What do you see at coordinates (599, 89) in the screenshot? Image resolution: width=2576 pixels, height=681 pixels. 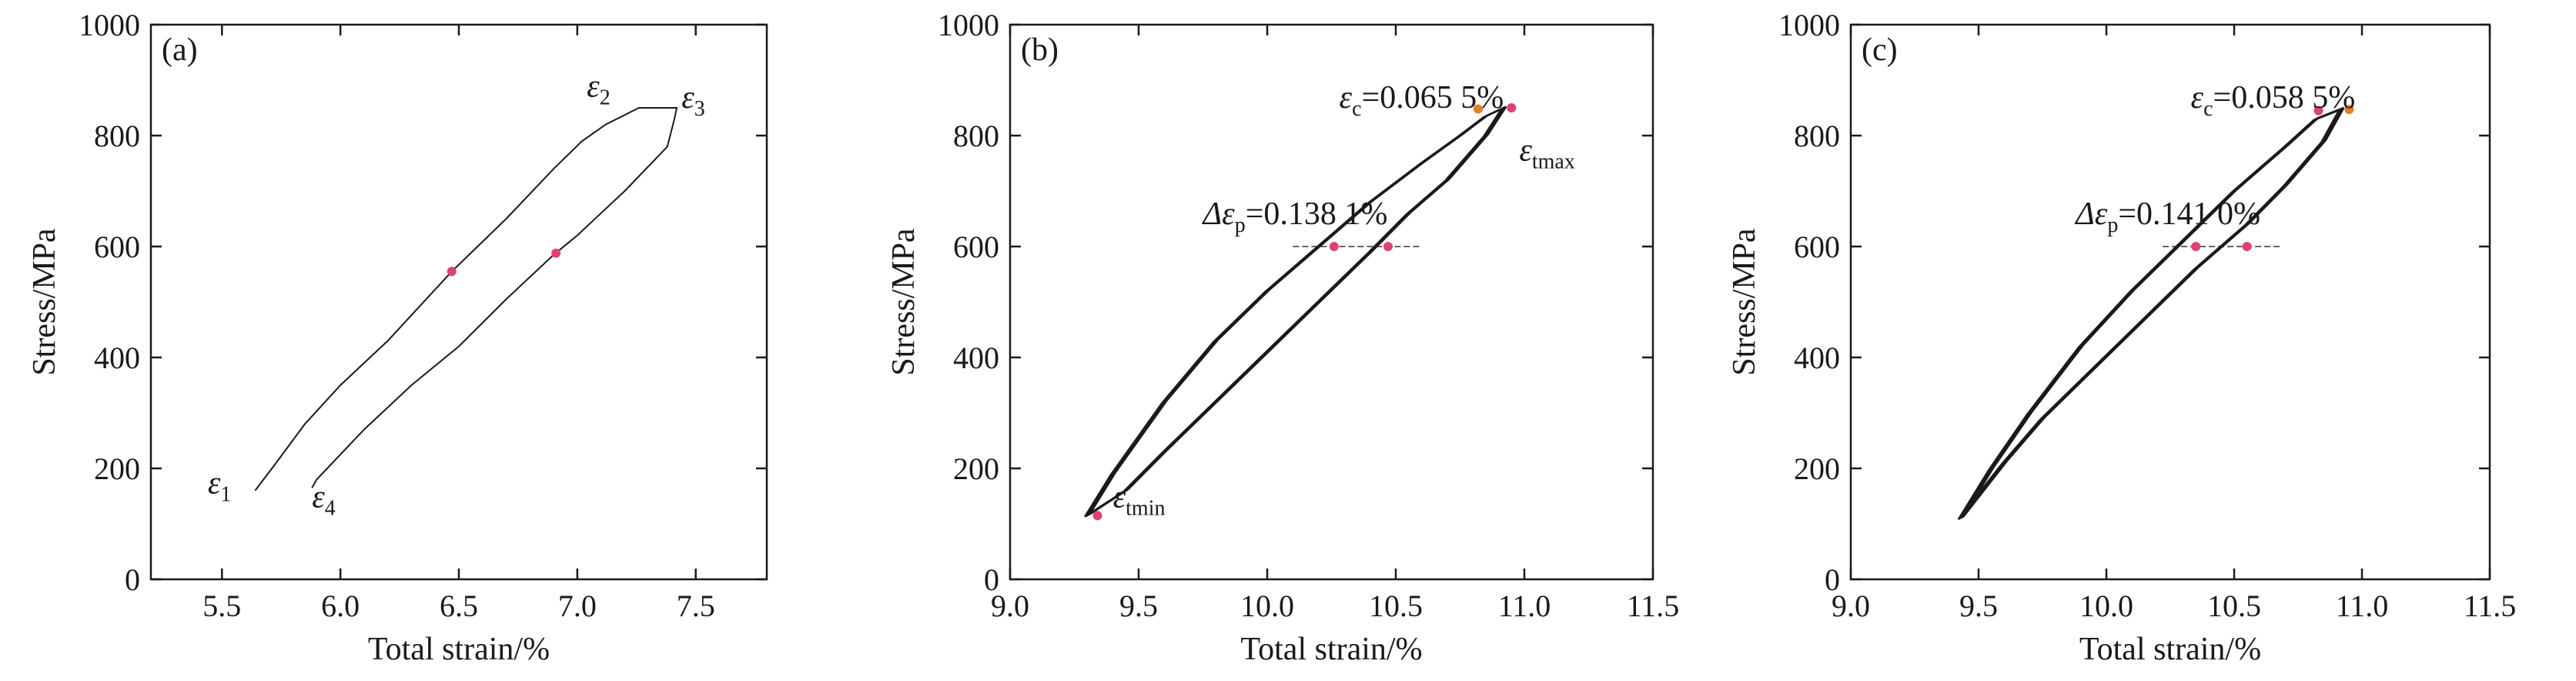 I see `annotation-label: ε2` at bounding box center [599, 89].